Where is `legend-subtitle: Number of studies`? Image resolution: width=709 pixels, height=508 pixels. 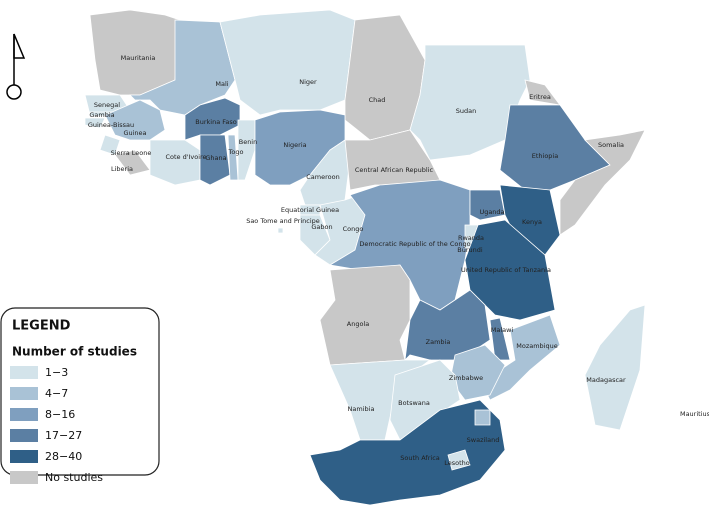 legend-subtitle: Number of studies is located at coordinates (74, 352).